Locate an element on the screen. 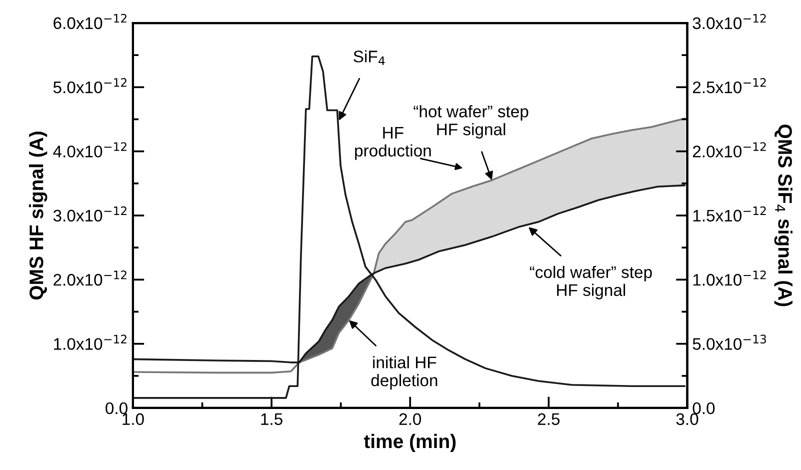 The width and height of the screenshot is (801, 470). x-axis-title: time (min) is located at coordinates (410, 443).